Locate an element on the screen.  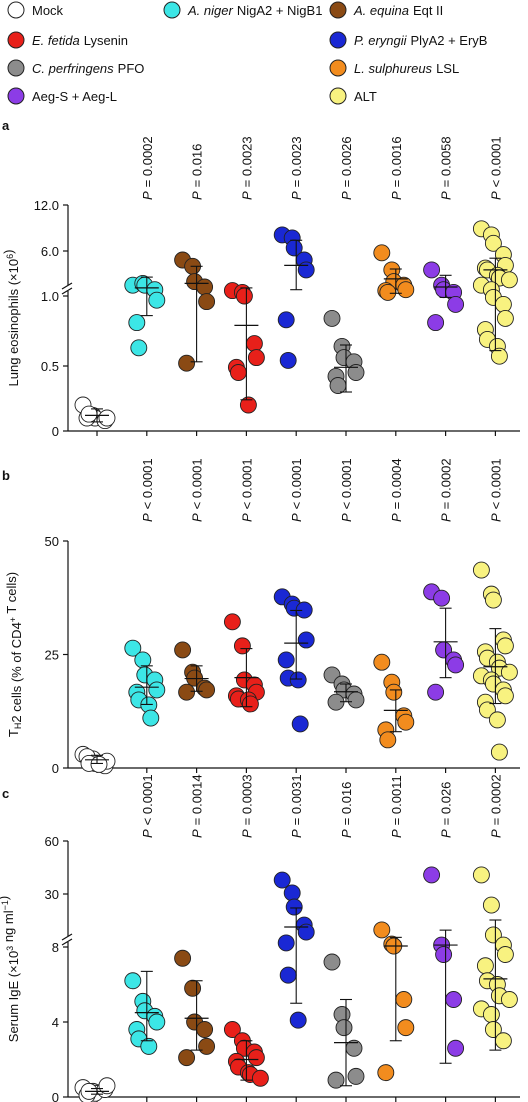
legend-label: ALT is located at coordinates (365, 96).